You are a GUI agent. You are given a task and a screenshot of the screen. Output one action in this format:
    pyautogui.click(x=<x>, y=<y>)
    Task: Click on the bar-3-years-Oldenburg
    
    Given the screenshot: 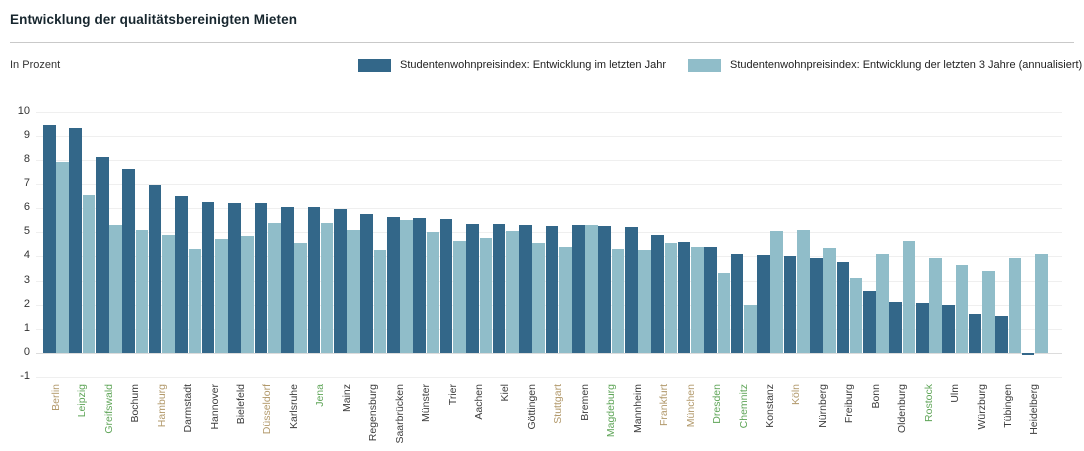 What is the action you would take?
    pyautogui.click(x=909, y=296)
    